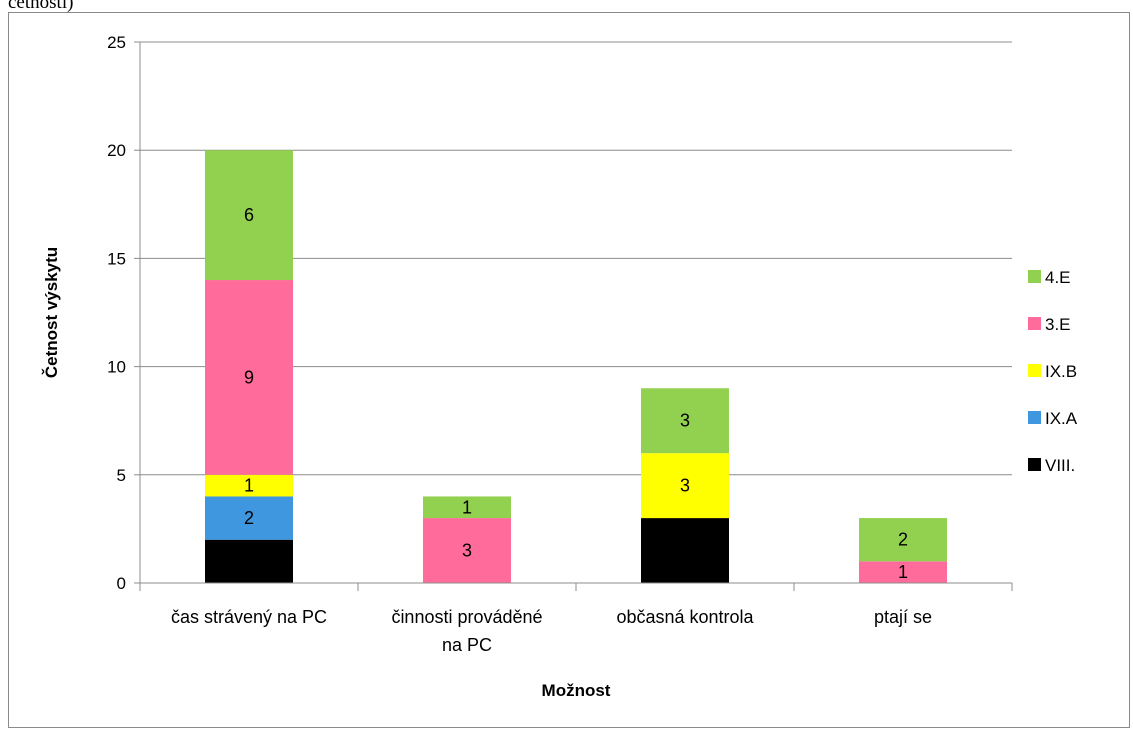  I want to click on x-category-label: občasná kontrola, so click(685, 617).